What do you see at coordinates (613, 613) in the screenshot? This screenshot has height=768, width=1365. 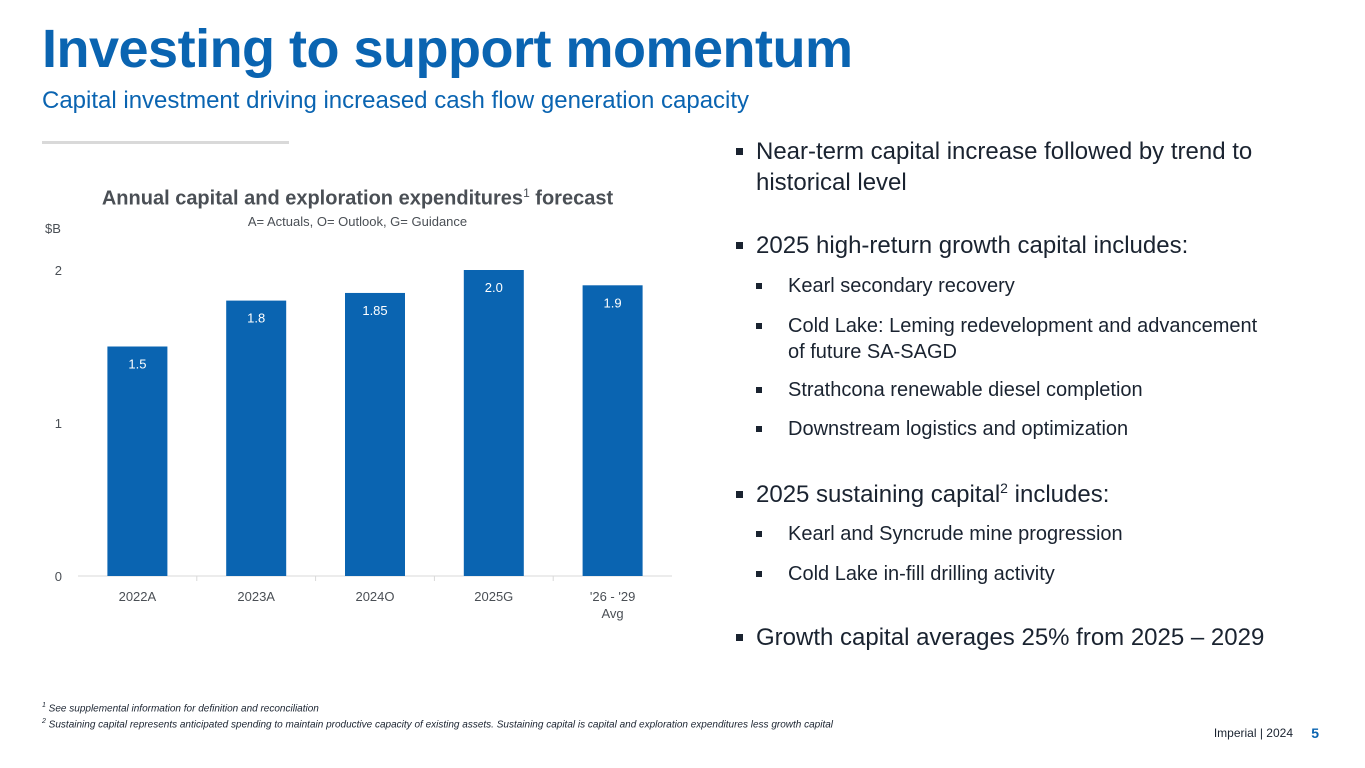 I see `x-tick-label: Avg` at bounding box center [613, 613].